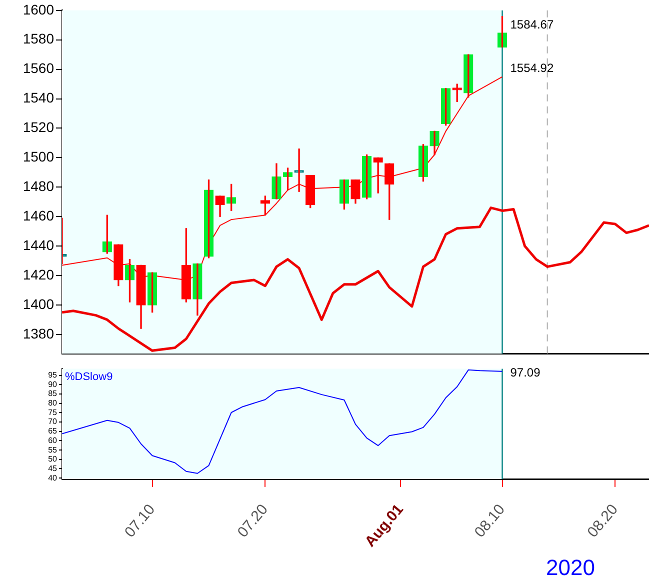 This screenshot has width=649, height=583. Describe the element at coordinates (38, 127) in the screenshot. I see `y-tick-label: 1520` at that location.